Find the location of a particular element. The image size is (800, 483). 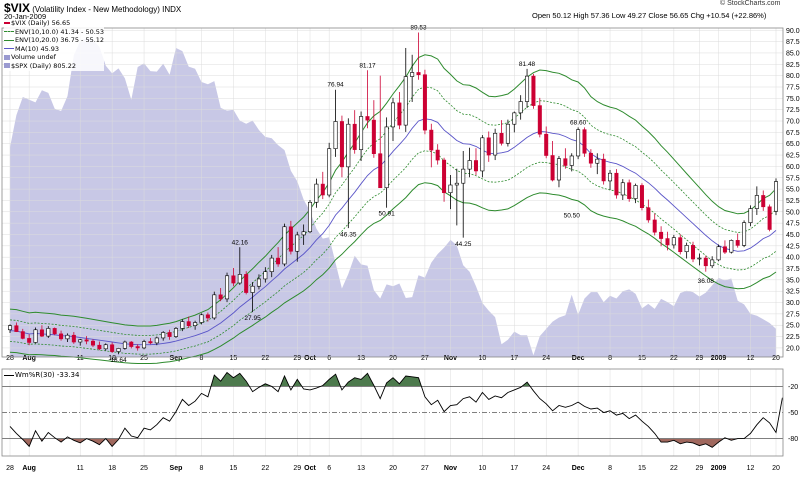

symbol-name: (Volatility Index - New Methodology) is located at coordinates (96, 9).